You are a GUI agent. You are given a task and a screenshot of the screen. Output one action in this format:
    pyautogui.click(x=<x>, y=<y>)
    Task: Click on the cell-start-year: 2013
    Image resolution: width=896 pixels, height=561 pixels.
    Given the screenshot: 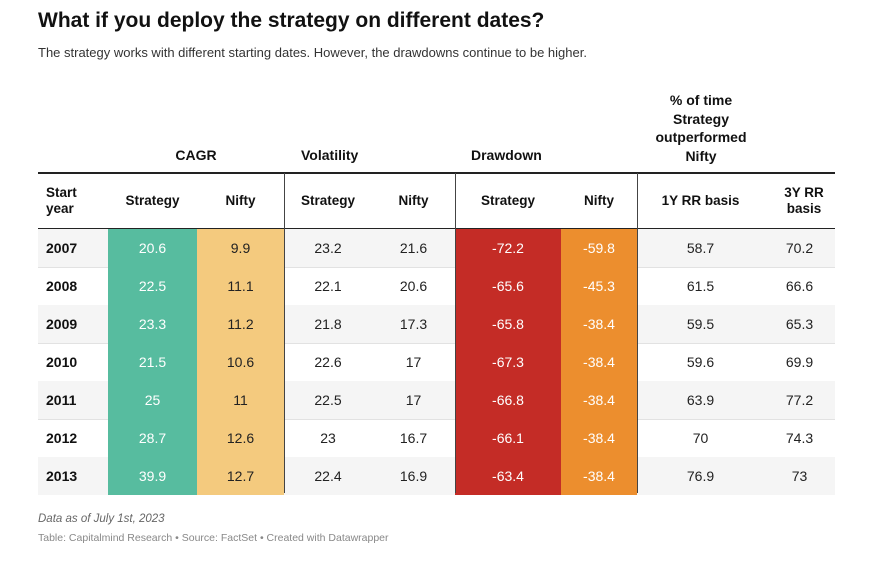 What is the action you would take?
    pyautogui.click(x=62, y=476)
    